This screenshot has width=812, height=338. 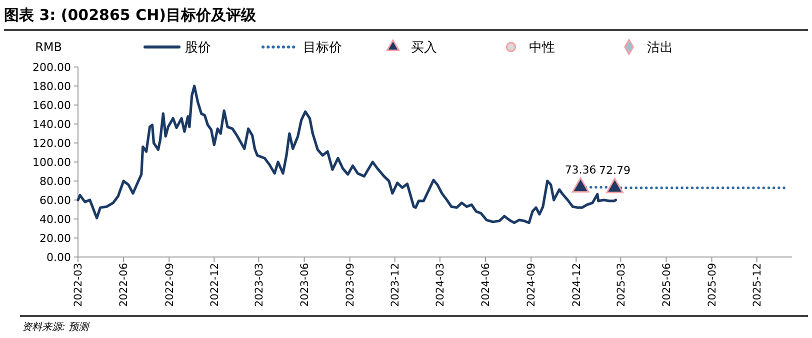 What do you see at coordinates (758, 285) in the screenshot?
I see `x-tick-label: 2025-12` at bounding box center [758, 285].